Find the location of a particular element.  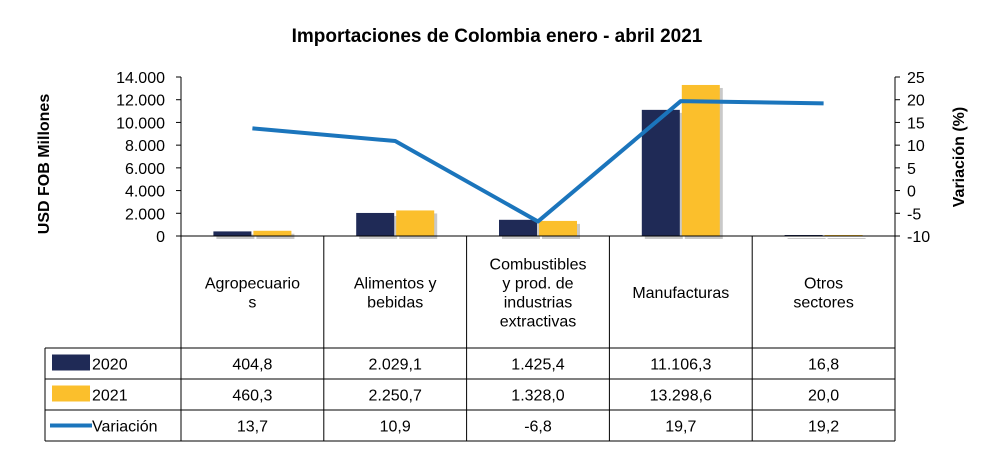

x-category-label: bebidas is located at coordinates (395, 303).